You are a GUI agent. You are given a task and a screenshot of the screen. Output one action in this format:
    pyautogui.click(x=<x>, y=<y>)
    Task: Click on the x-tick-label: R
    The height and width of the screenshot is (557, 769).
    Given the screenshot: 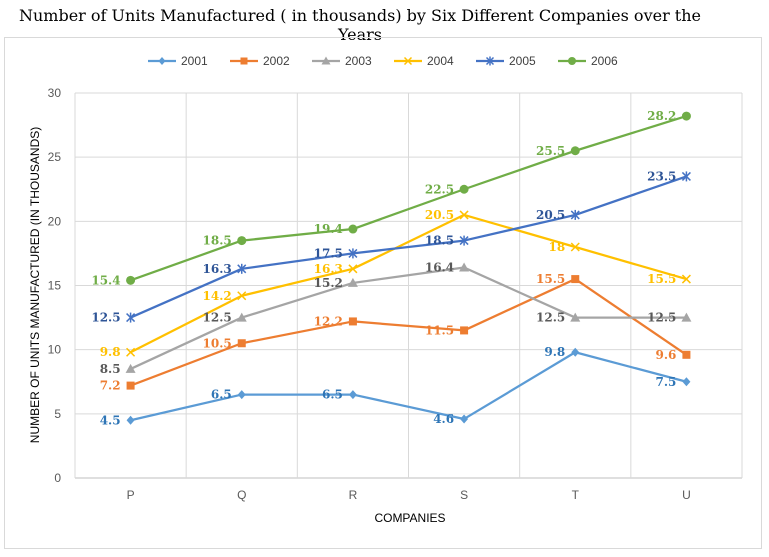 What is the action you would take?
    pyautogui.click(x=353, y=495)
    